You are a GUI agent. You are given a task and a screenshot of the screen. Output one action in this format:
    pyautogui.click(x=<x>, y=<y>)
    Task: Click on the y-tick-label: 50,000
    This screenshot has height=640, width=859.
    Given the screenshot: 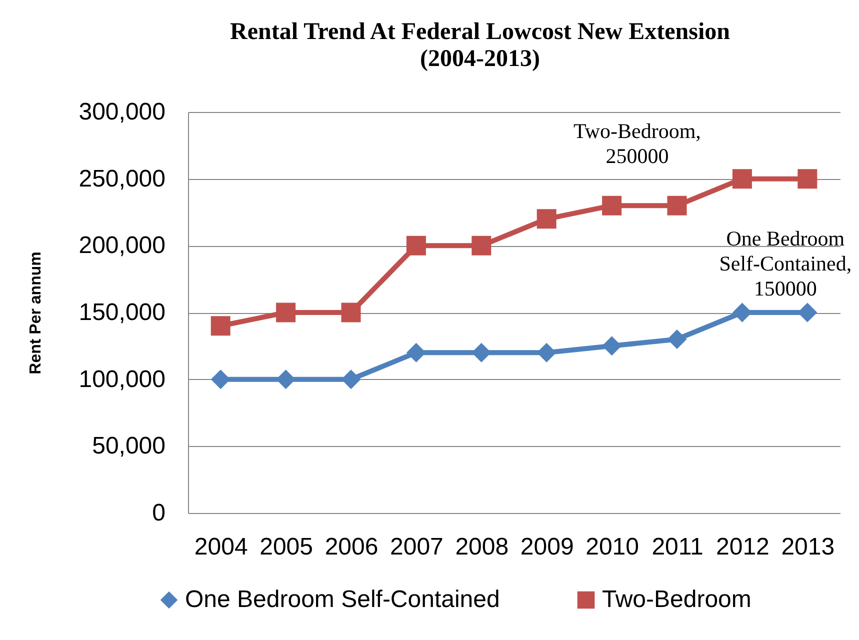 What is the action you would take?
    pyautogui.click(x=129, y=446)
    